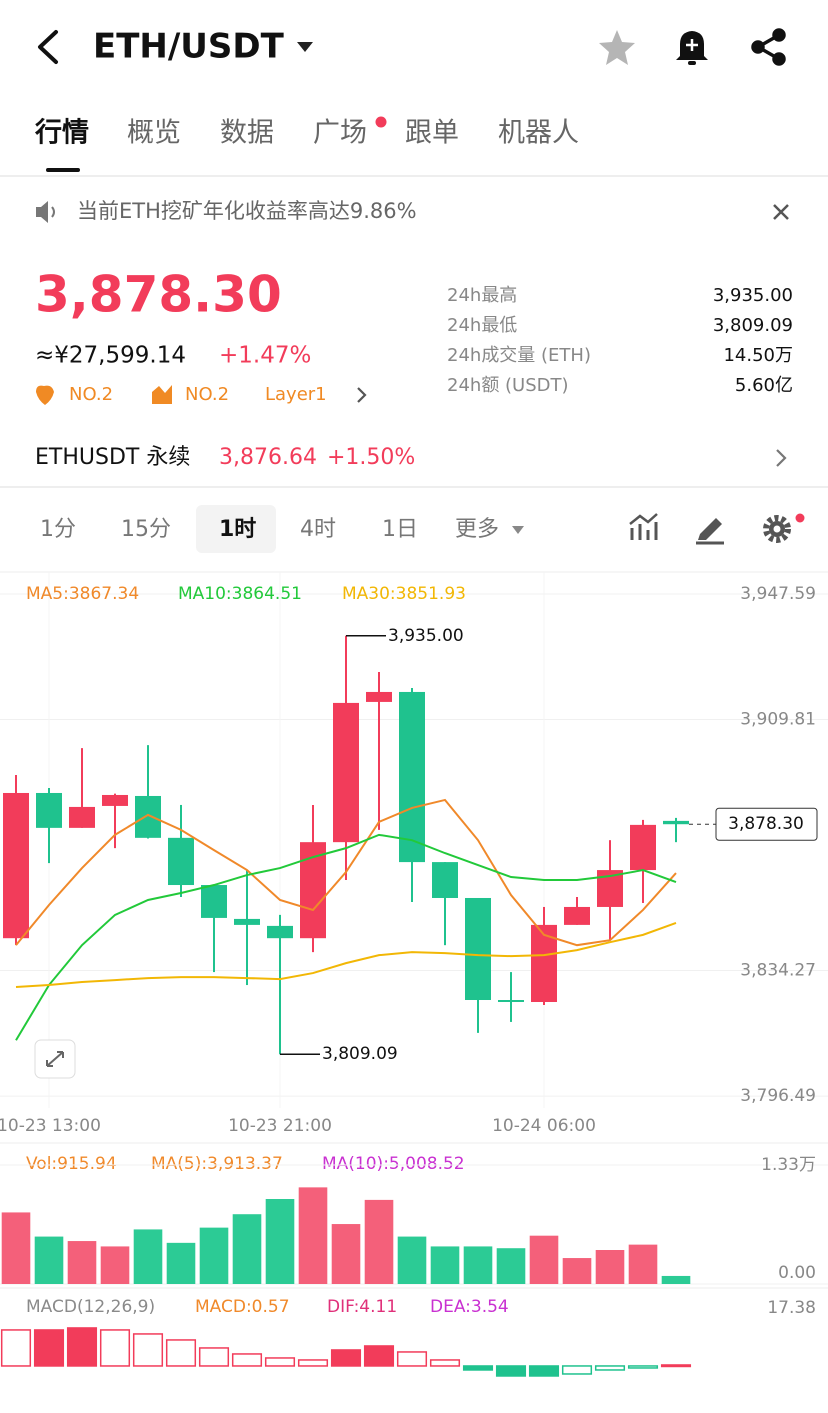  What do you see at coordinates (469, 1307) in the screenshot?
I see `legend-entry: DEA:3.54` at bounding box center [469, 1307].